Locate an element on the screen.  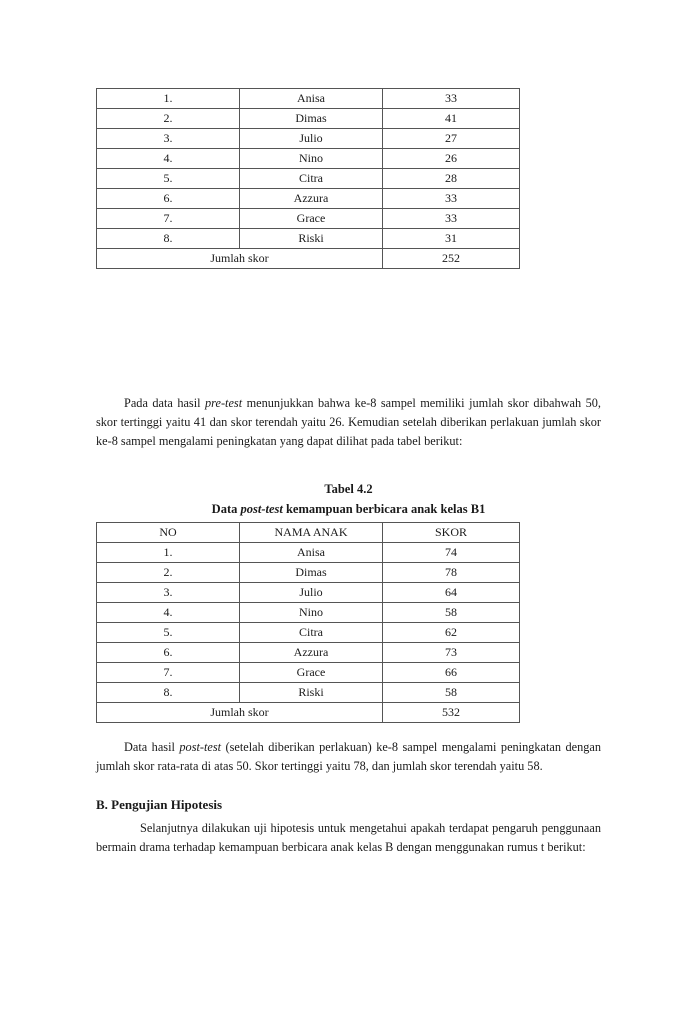
table-cell: 64 is located at coordinates (451, 592).